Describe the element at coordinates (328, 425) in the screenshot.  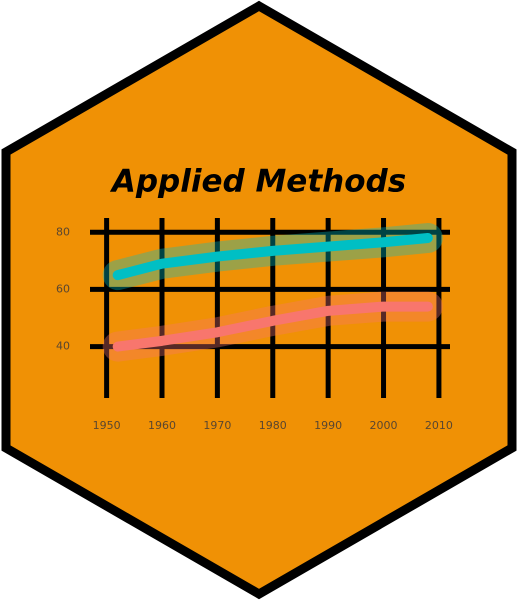
I see `x-tick-label: 1990` at that location.